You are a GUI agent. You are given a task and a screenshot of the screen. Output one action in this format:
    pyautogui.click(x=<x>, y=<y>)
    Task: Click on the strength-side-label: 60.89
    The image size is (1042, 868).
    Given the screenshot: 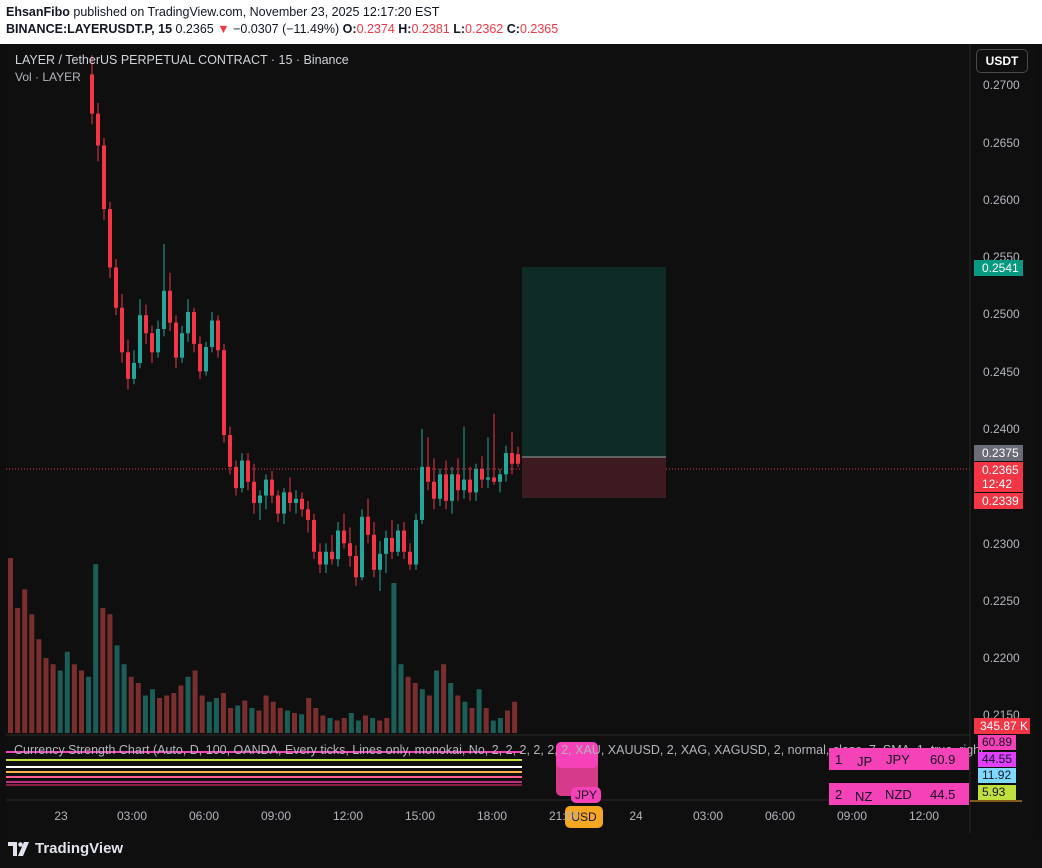 What is the action you would take?
    pyautogui.click(x=997, y=742)
    